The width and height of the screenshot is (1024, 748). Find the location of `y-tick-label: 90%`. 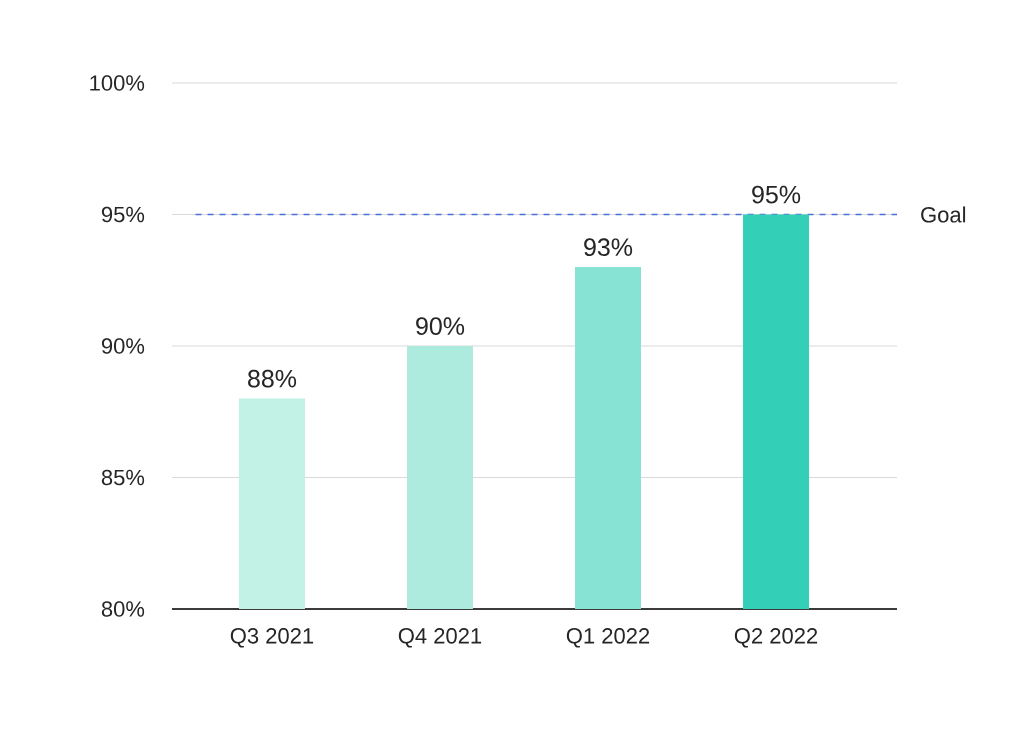

y-tick-label: 90% is located at coordinates (123, 346).